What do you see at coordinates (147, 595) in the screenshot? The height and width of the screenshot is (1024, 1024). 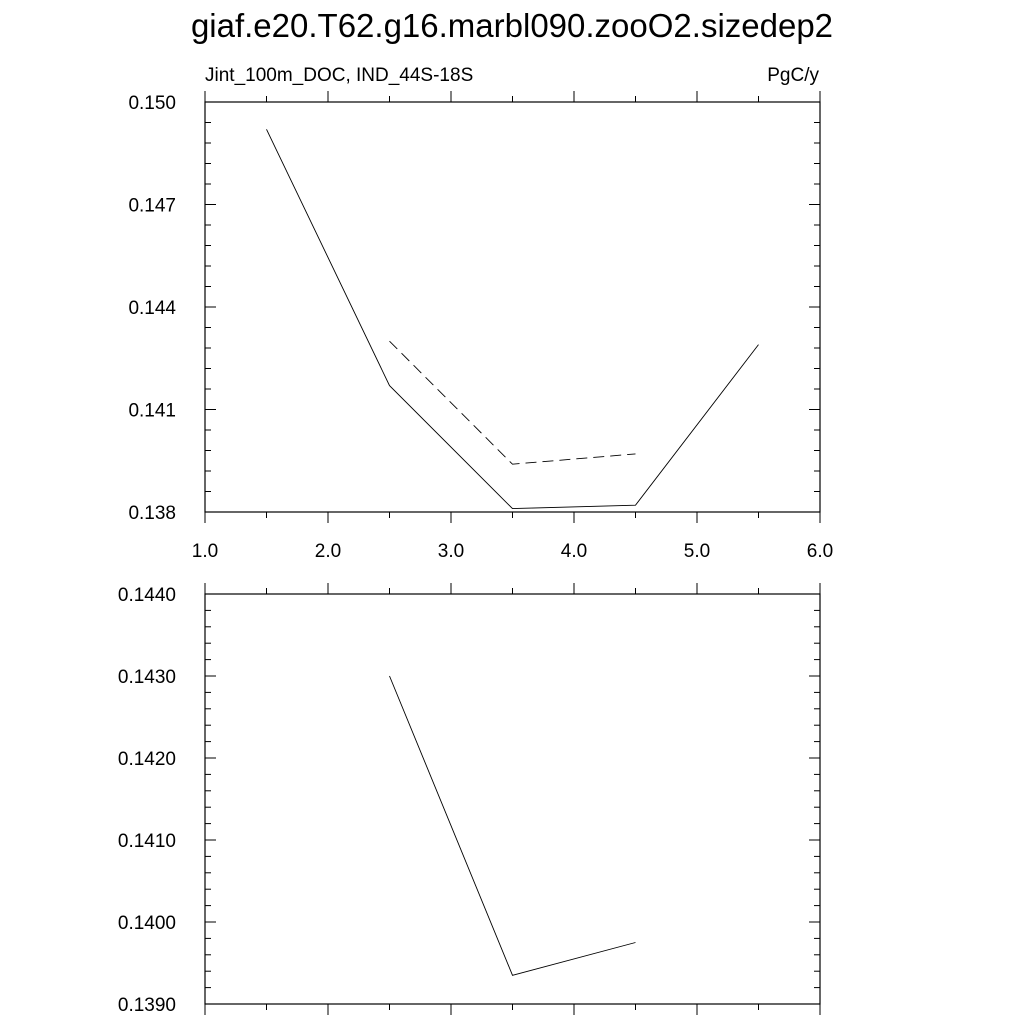 I see `plot2-y-tick-label: 0.1440` at bounding box center [147, 595].